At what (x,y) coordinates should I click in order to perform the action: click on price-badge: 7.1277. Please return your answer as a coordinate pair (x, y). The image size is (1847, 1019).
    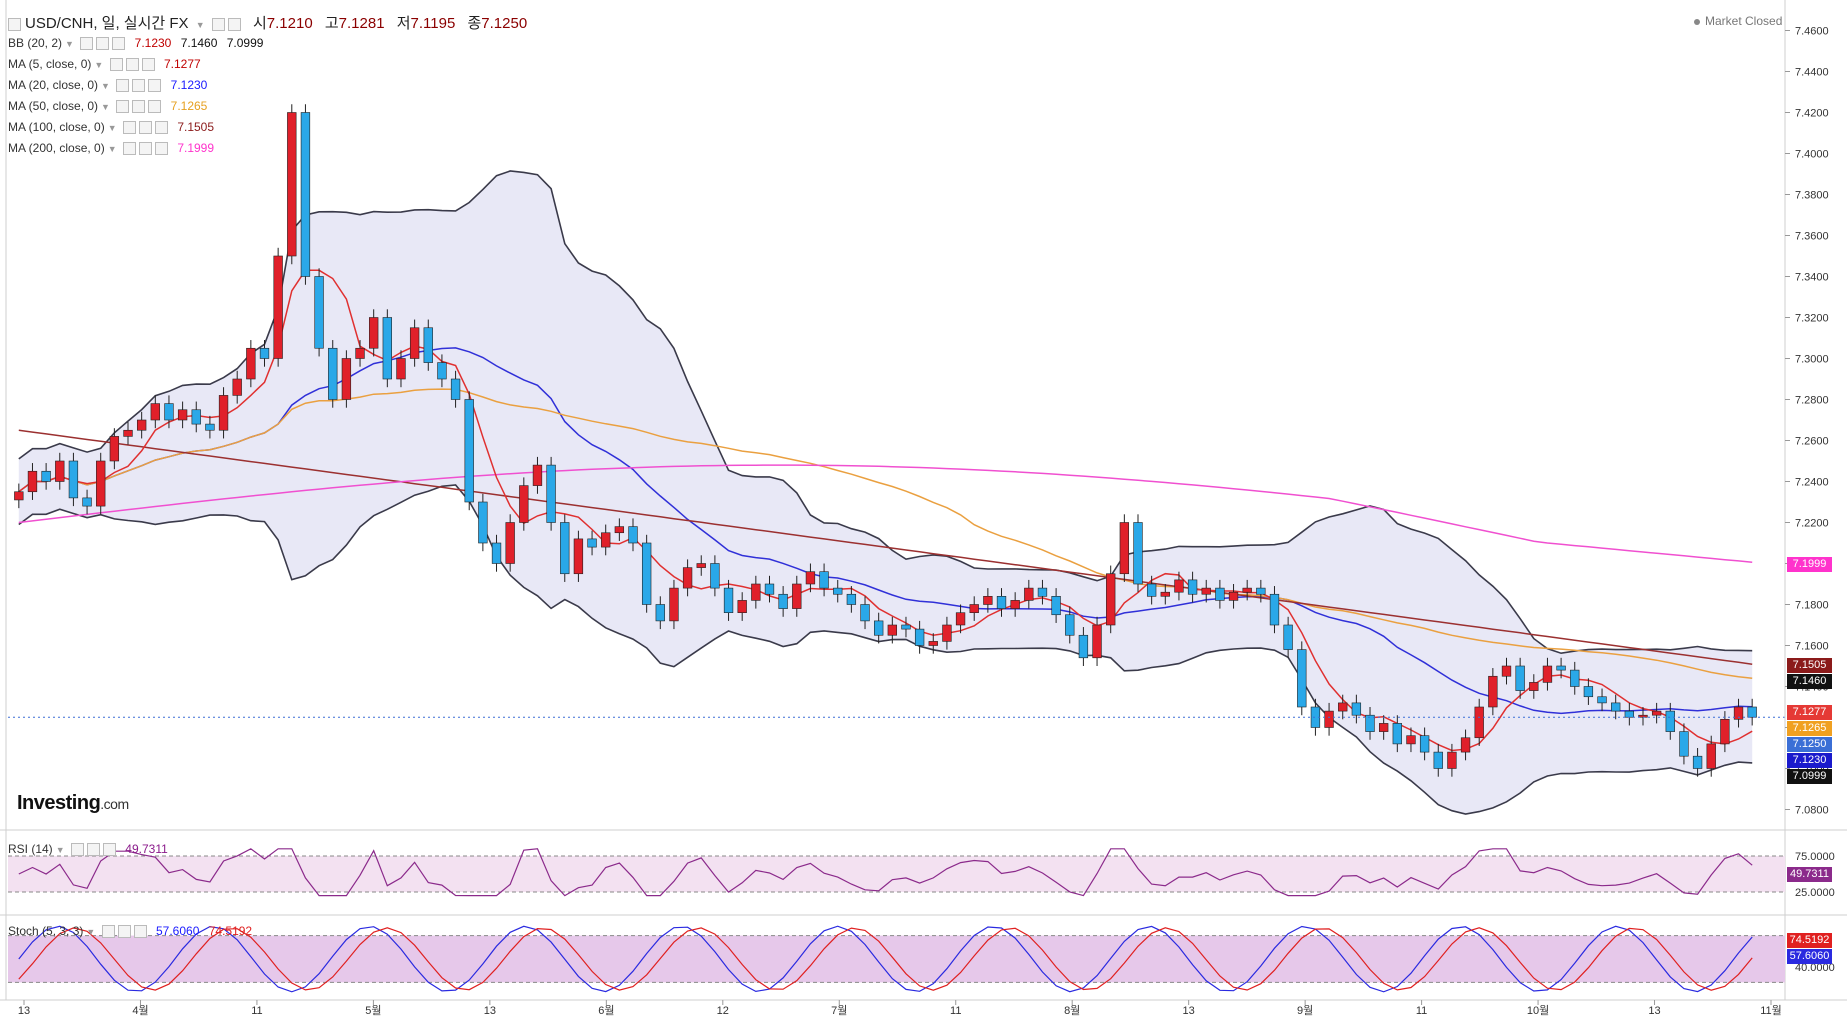
    Looking at the image, I should click on (1809, 712).